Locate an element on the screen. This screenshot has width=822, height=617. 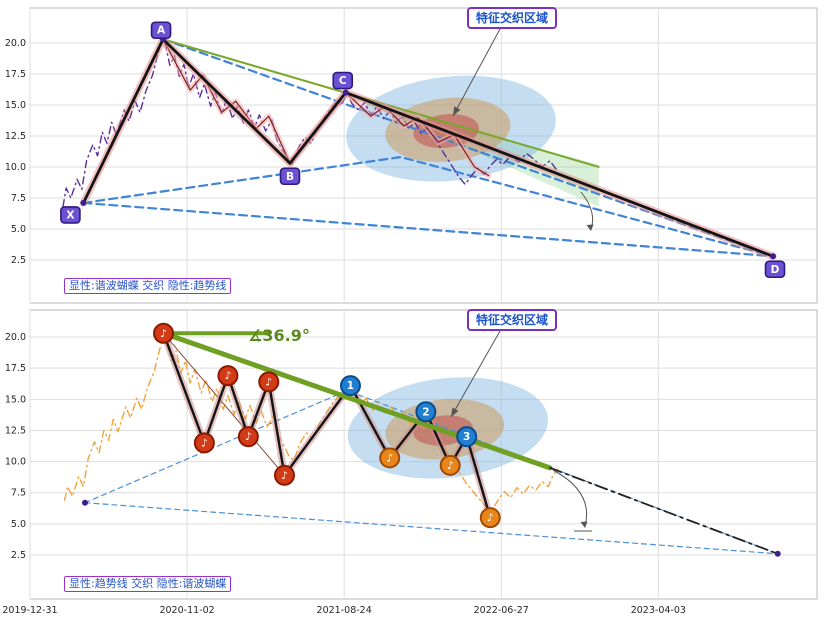
hidden-trendline-upper is located at coordinates (428, 206).